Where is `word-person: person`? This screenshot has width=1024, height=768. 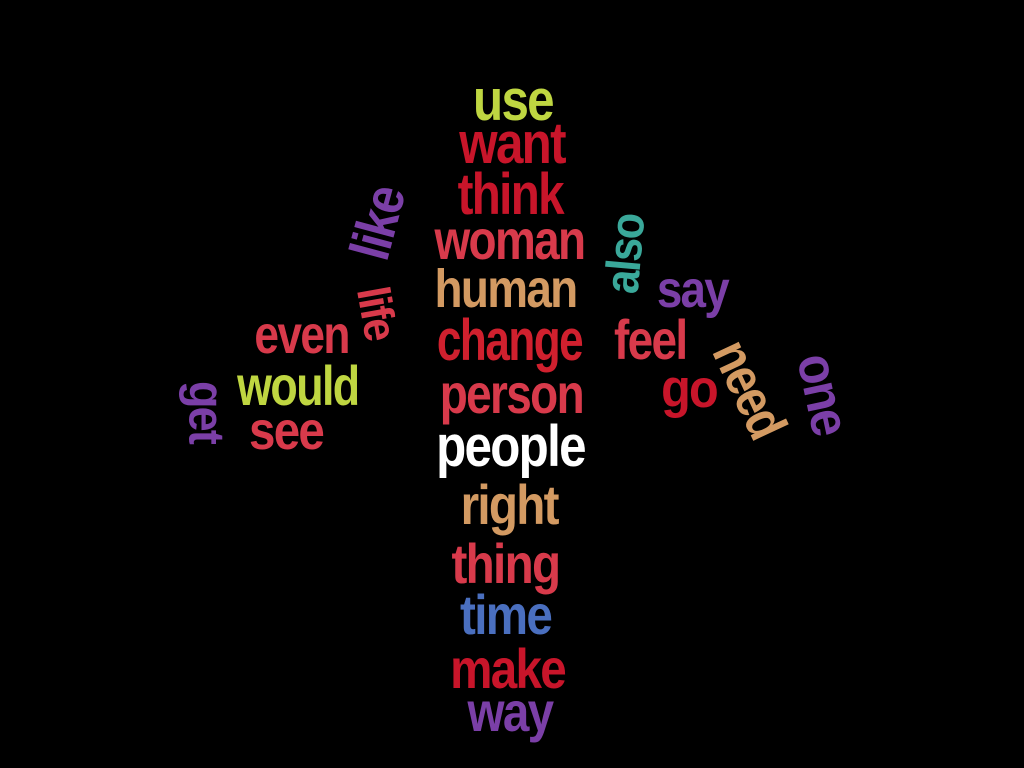
word-person: person is located at coordinates (512, 393).